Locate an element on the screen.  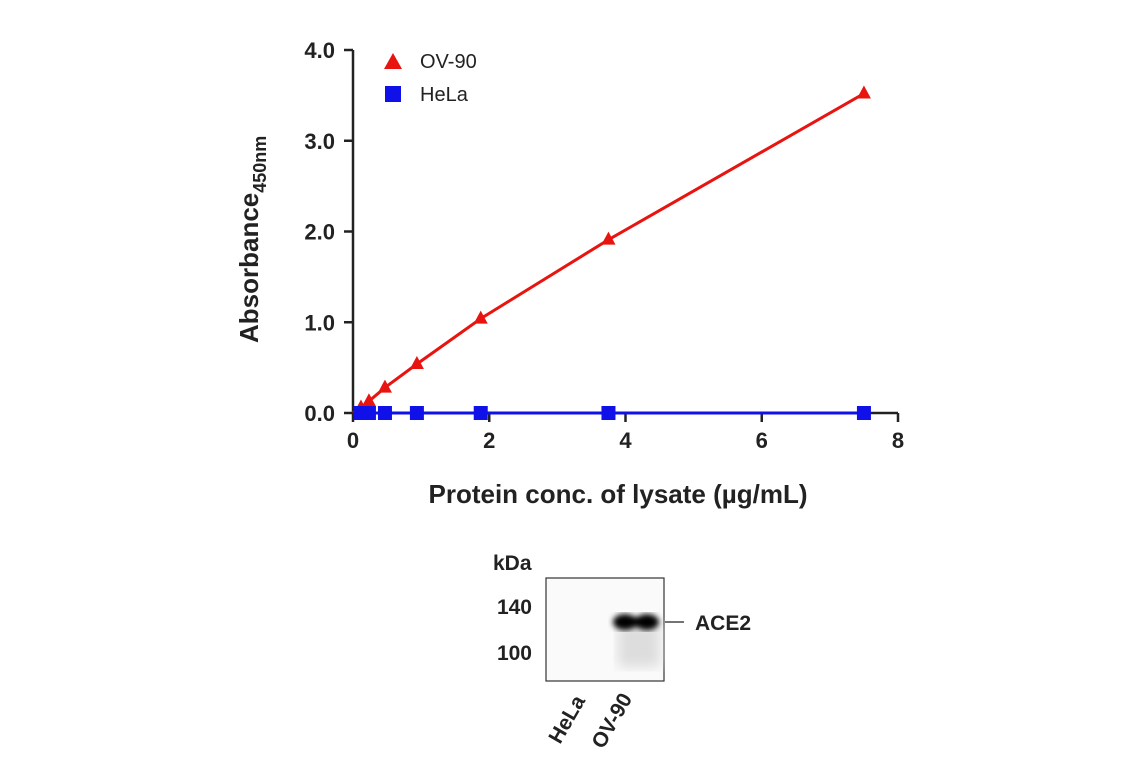
ace2-band is located at coordinates (636, 622).